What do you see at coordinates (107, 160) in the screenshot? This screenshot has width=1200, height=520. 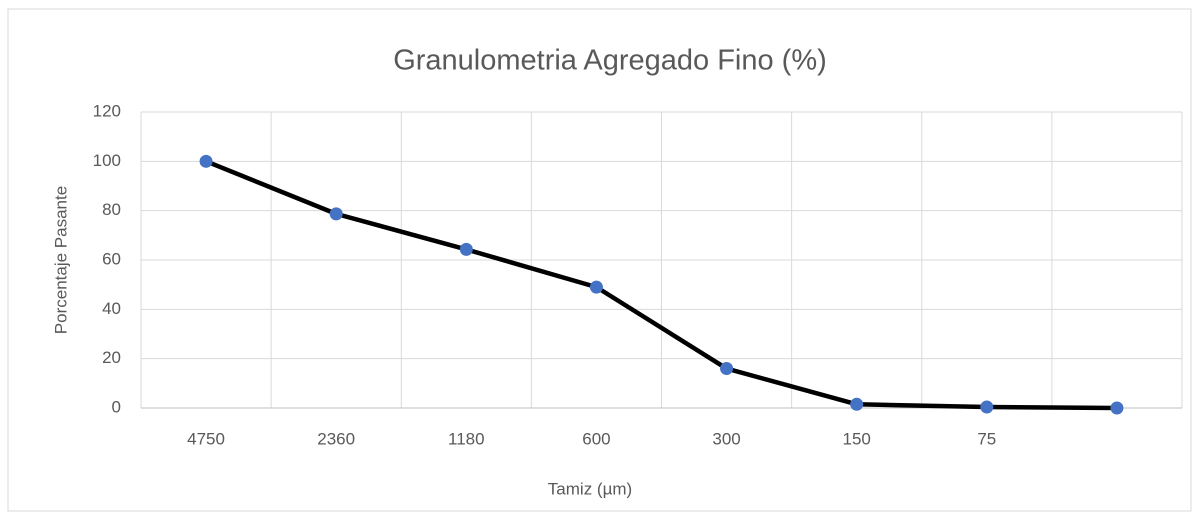 I see `y-tick-label: 100` at bounding box center [107, 160].